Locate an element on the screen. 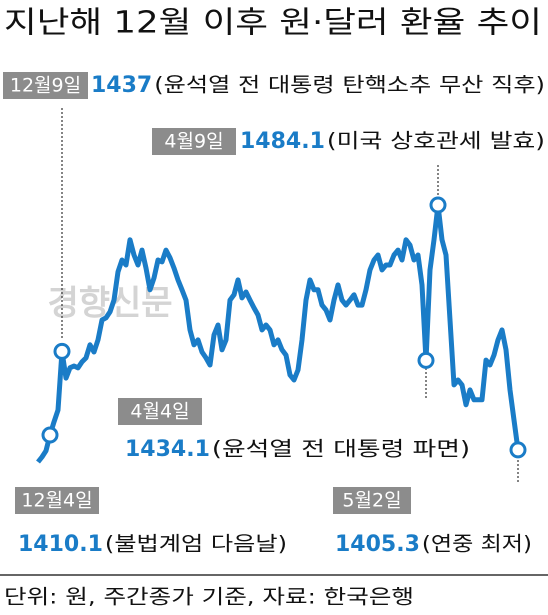 This screenshot has width=548, height=615. date-label: 12월4일 is located at coordinates (56, 501).